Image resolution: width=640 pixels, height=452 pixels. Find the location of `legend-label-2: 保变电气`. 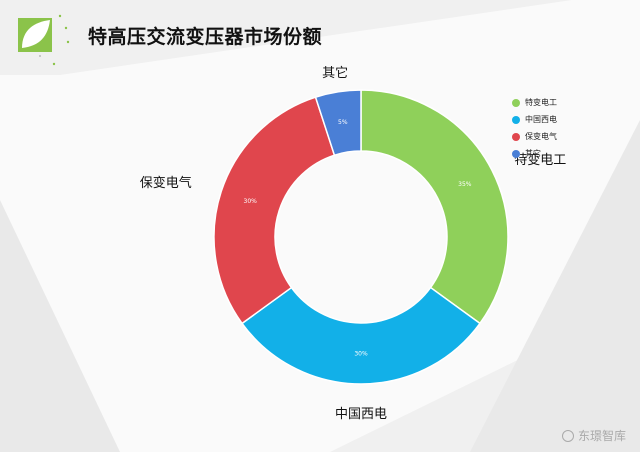

legend-label-2: 保变电气 is located at coordinates (541, 136).